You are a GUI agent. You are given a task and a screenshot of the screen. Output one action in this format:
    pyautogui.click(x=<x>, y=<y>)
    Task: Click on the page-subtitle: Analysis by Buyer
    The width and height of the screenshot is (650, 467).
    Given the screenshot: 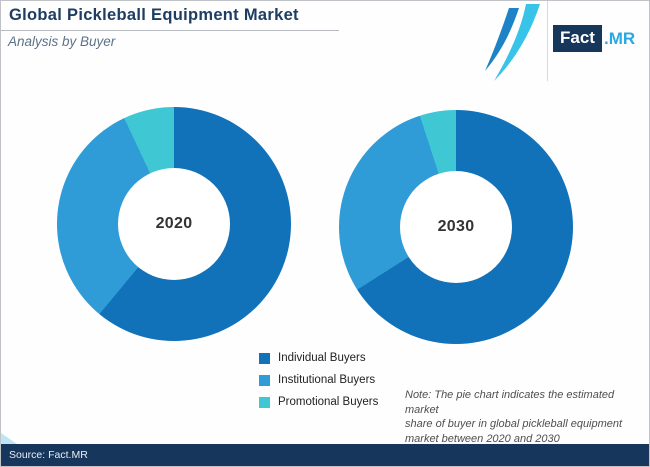 What is the action you would take?
    pyautogui.click(x=62, y=41)
    